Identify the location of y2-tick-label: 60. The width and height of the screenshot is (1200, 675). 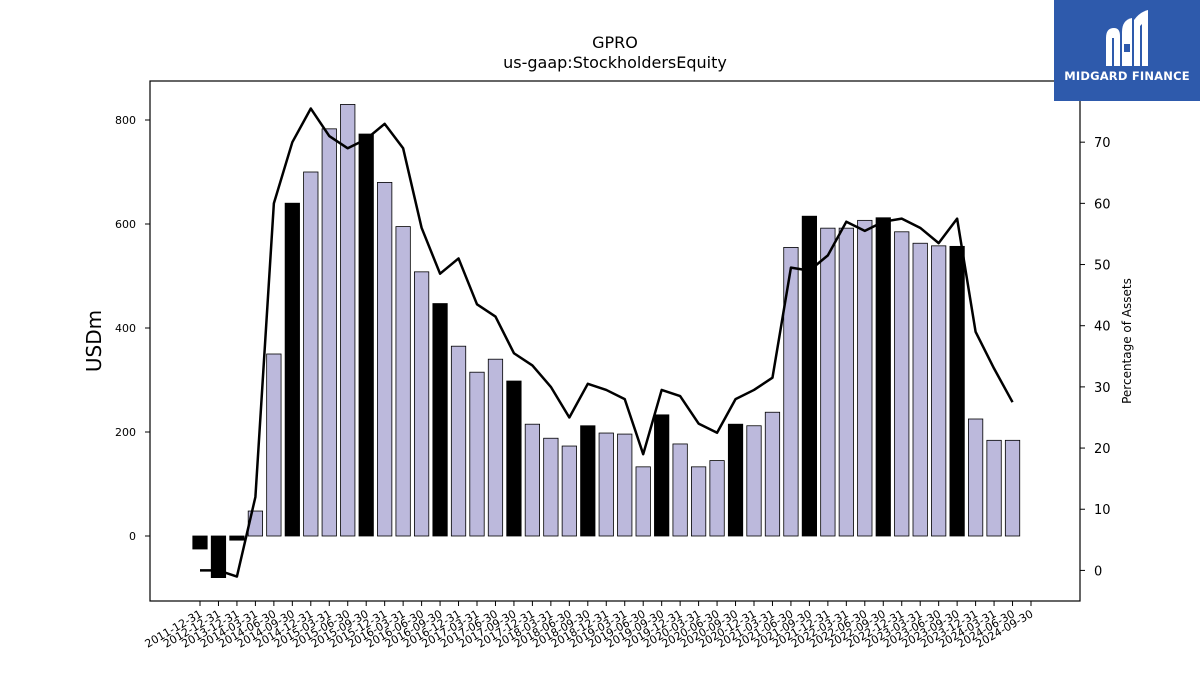
(1102, 204).